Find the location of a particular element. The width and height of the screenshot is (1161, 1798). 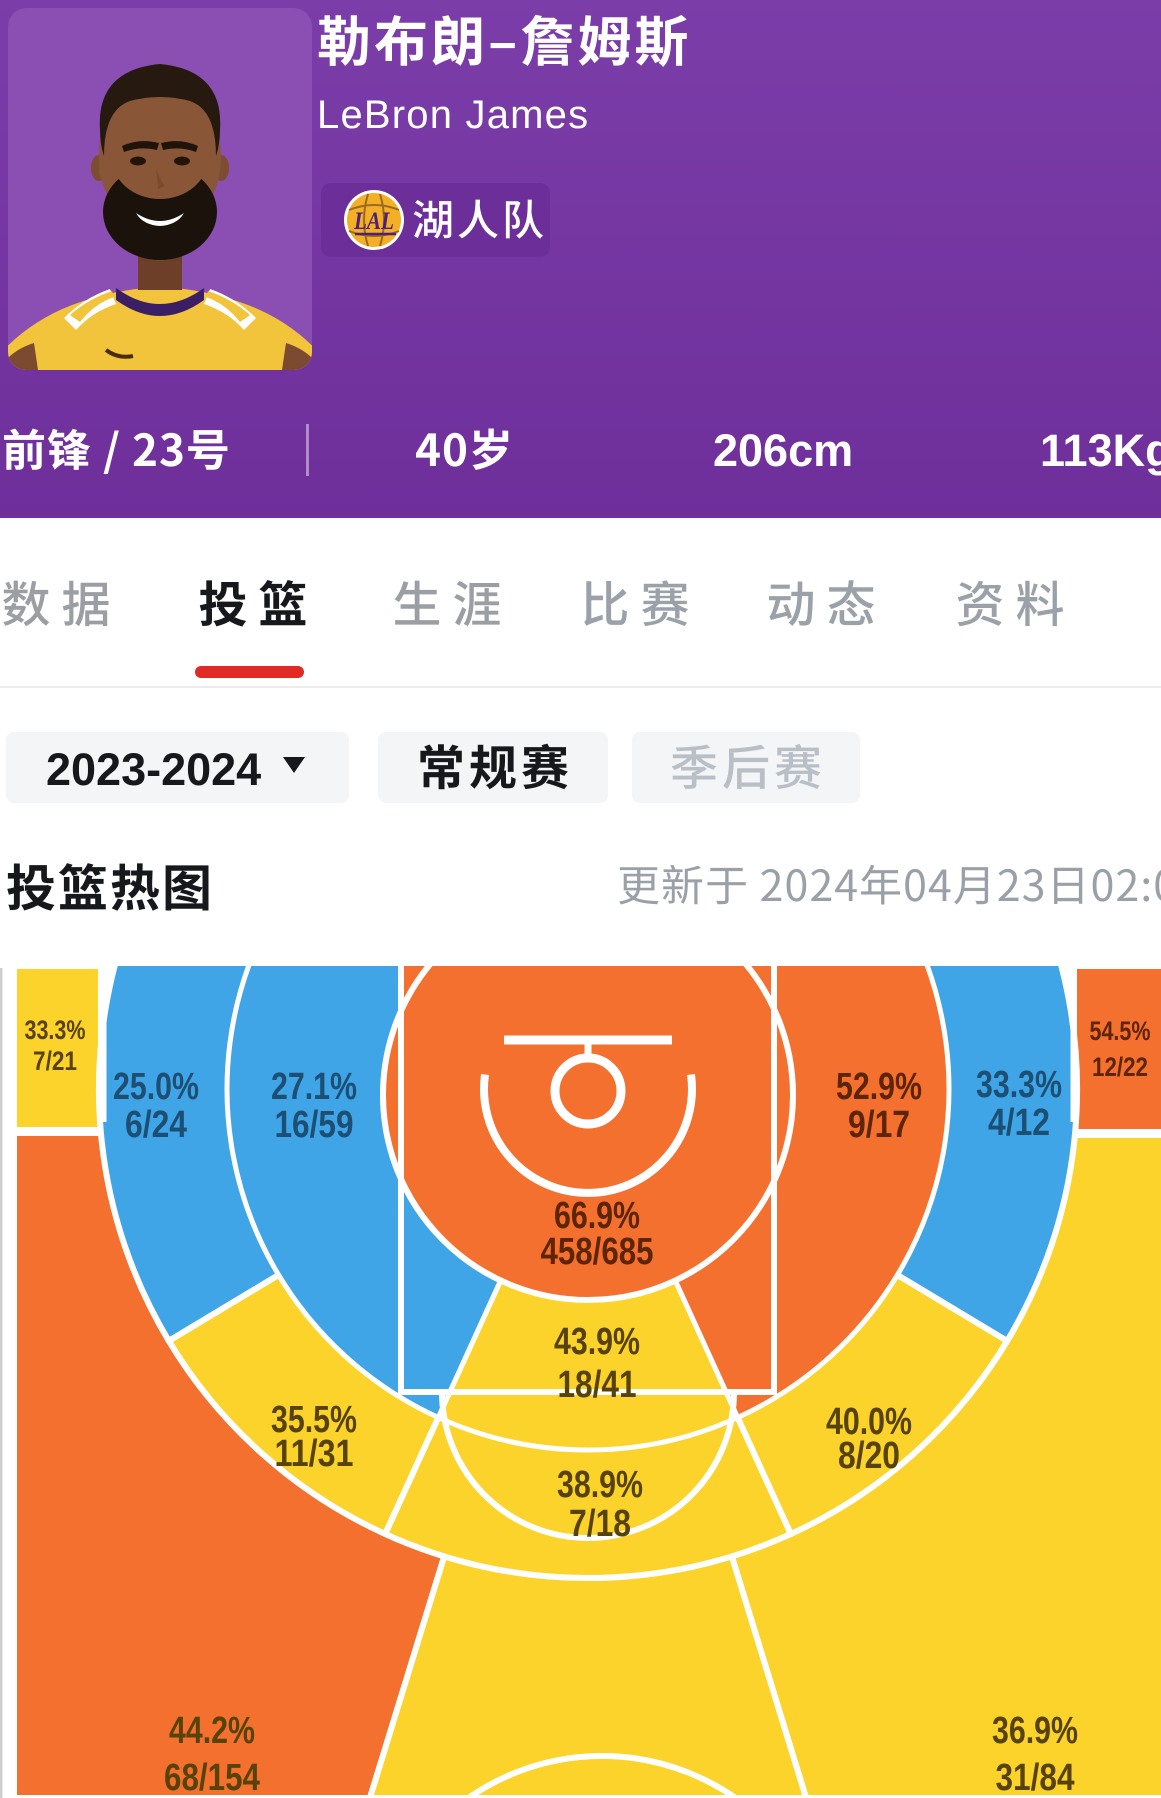

svg-text: 11/31 is located at coordinates (314, 1454).